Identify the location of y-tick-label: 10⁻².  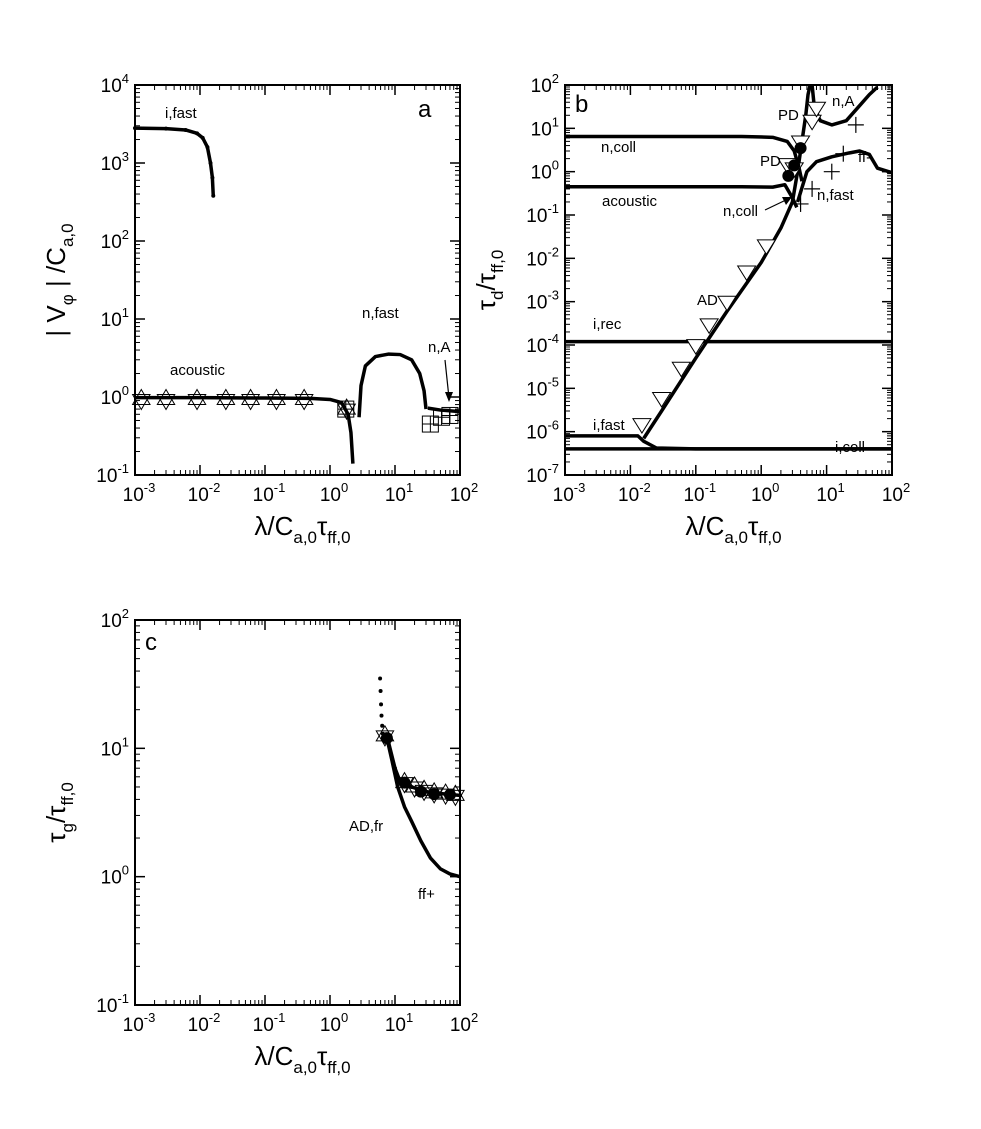
(542, 257).